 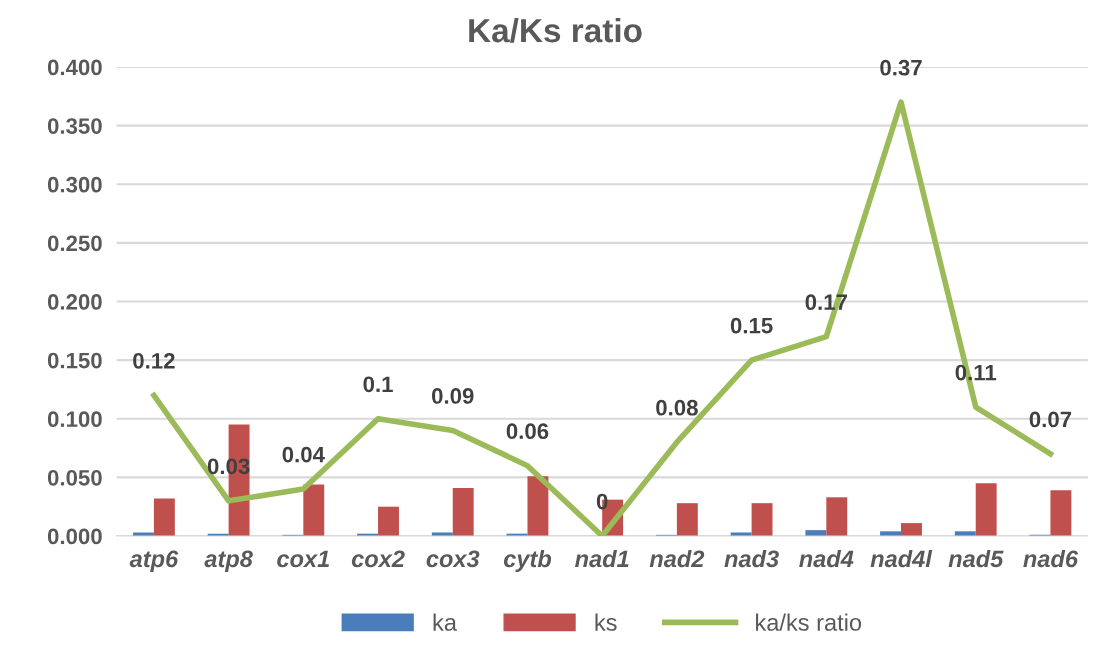 What do you see at coordinates (1050, 419) in the screenshot?
I see `data-label: 0.07` at bounding box center [1050, 419].